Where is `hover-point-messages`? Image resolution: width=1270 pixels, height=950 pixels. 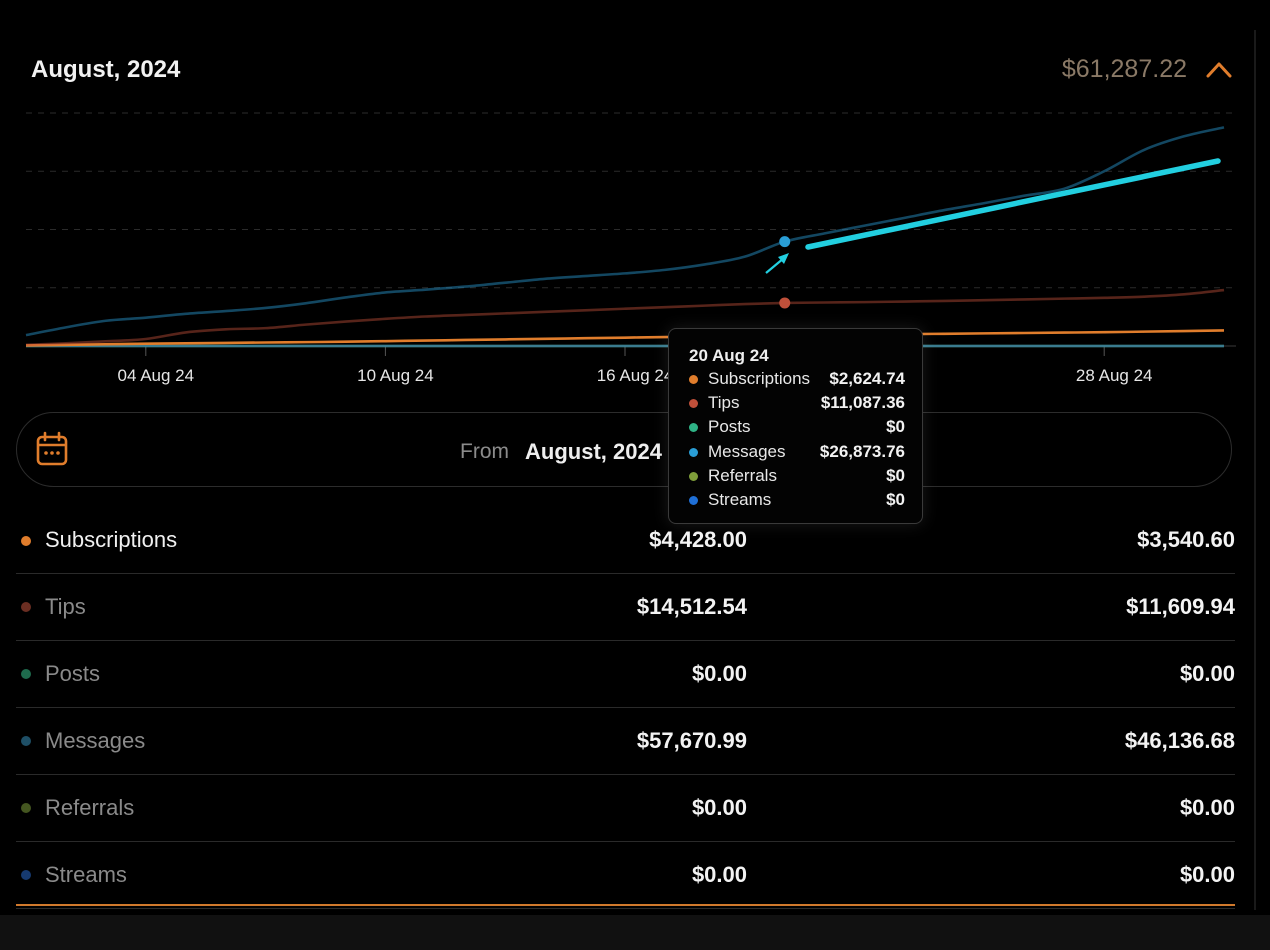
hover-point-messages is located at coordinates (785, 242).